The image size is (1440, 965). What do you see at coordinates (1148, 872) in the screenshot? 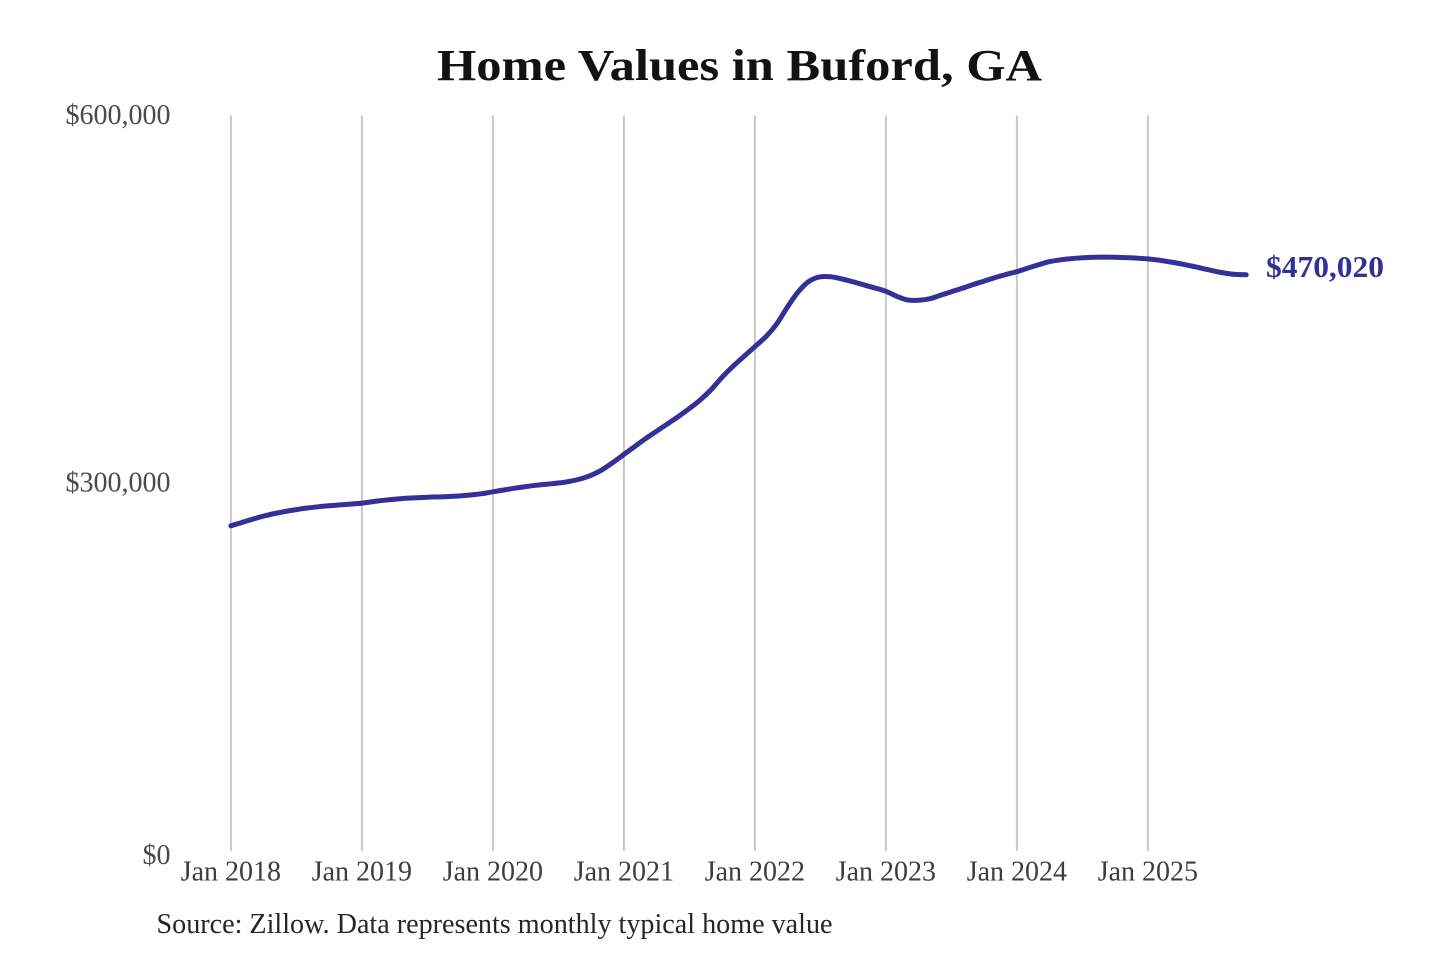
I see `svg-text: Jan 2025` at bounding box center [1148, 872].